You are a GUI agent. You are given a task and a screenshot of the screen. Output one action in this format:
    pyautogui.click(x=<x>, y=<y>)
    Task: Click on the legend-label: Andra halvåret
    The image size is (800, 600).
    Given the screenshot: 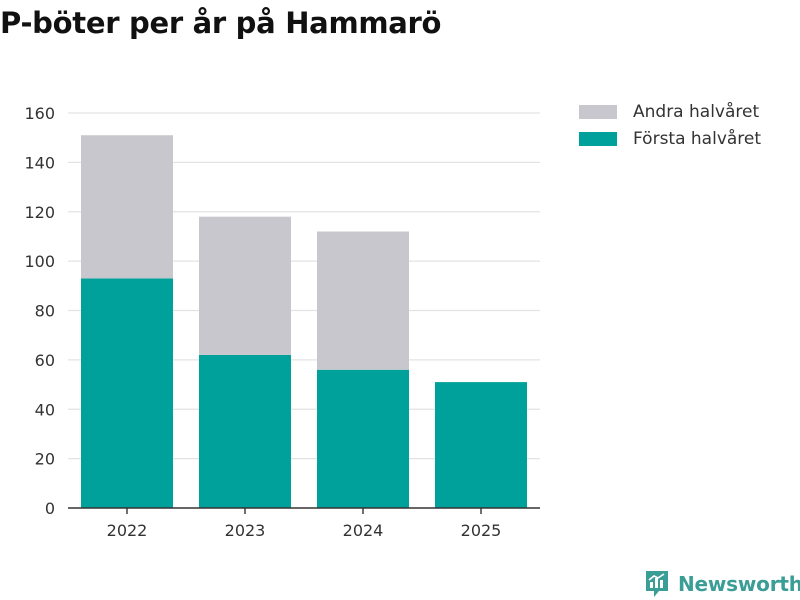 What is the action you would take?
    pyautogui.click(x=696, y=111)
    